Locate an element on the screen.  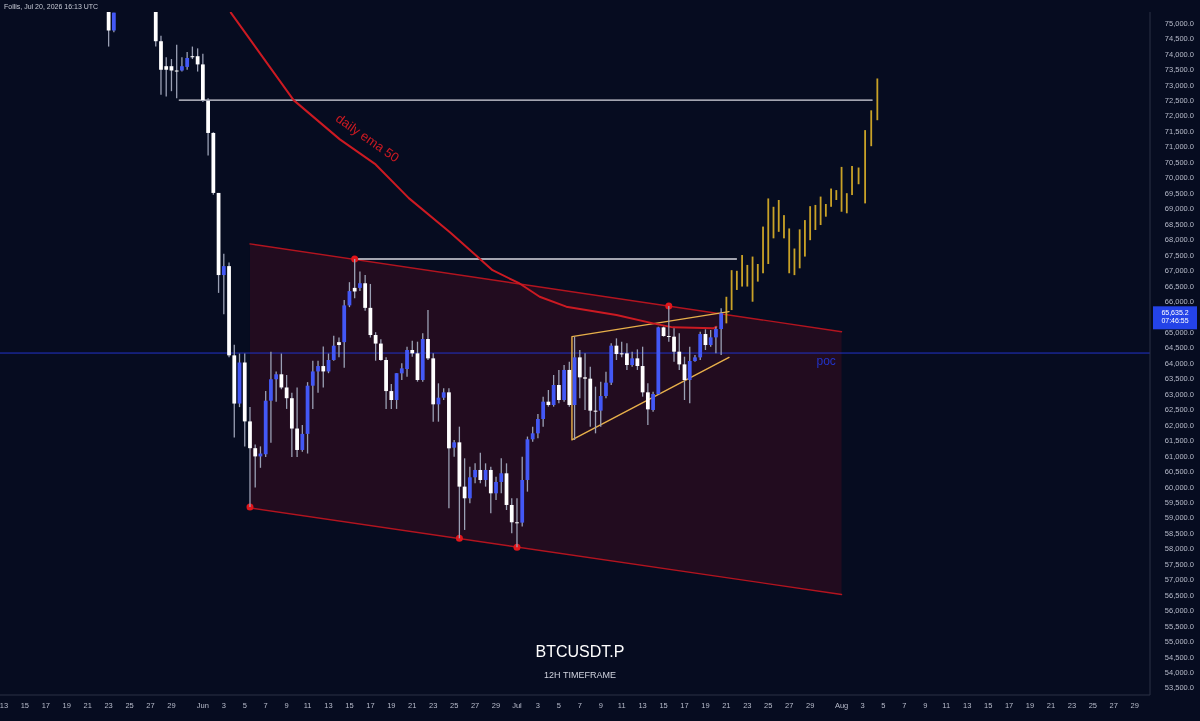
text: 12H TIMEFRAME is located at coordinates (580, 675).